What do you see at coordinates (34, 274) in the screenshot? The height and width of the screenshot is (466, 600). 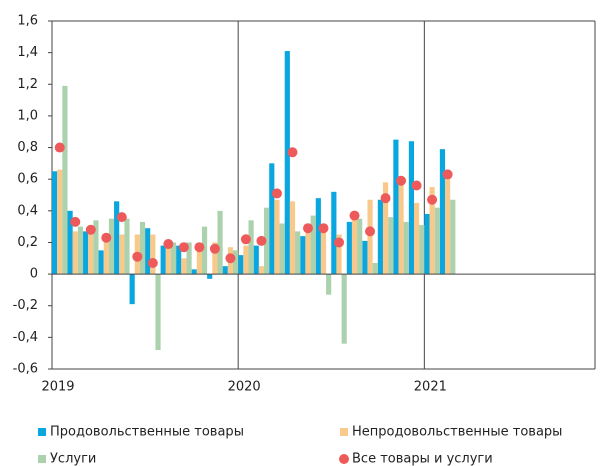 I see `y-tick-label: 0` at bounding box center [34, 274].